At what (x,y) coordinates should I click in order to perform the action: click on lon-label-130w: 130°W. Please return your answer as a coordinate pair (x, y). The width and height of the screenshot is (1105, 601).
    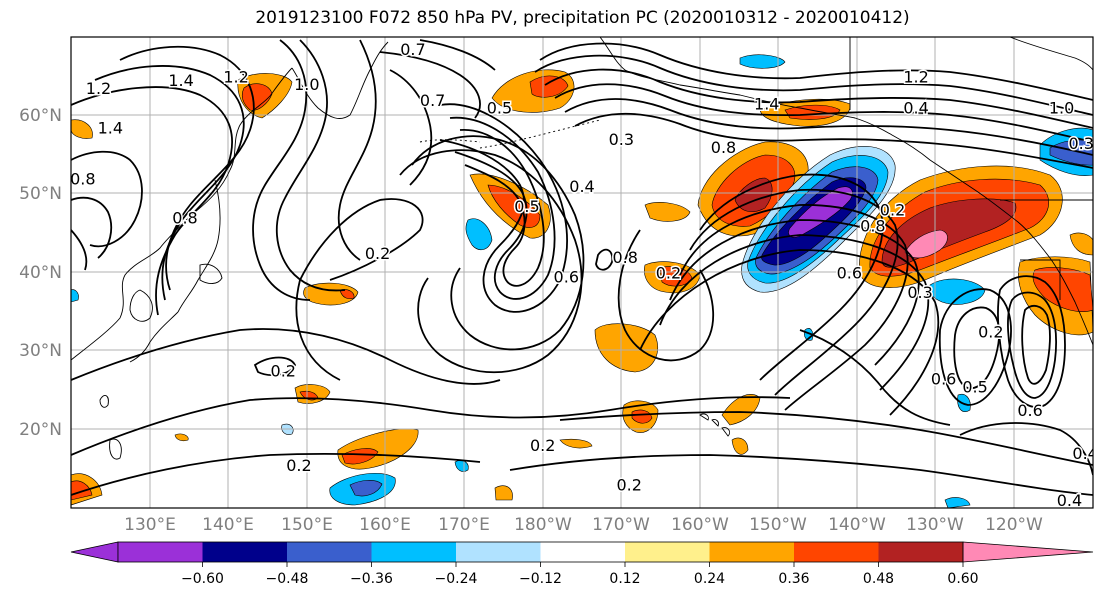
    Looking at the image, I should click on (935, 525).